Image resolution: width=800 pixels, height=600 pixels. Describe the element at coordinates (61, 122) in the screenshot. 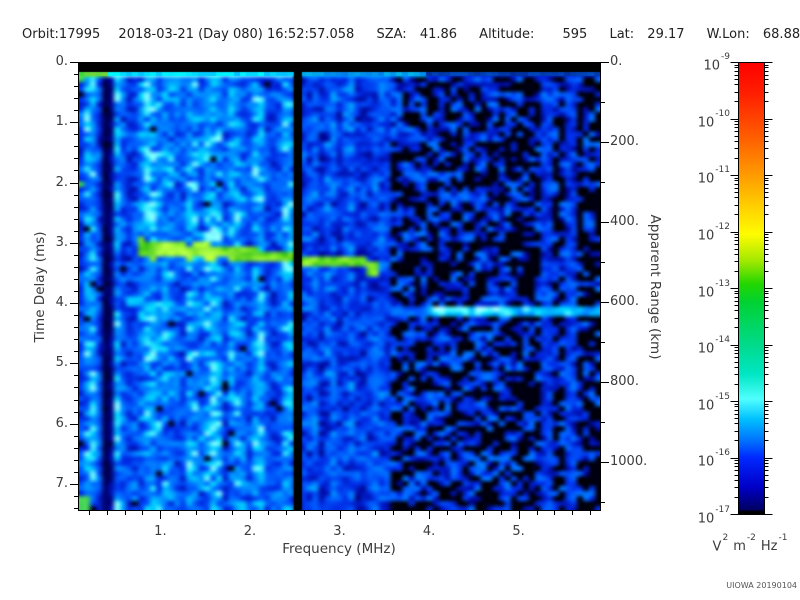

I see `y-tick-label: 1.` at that location.